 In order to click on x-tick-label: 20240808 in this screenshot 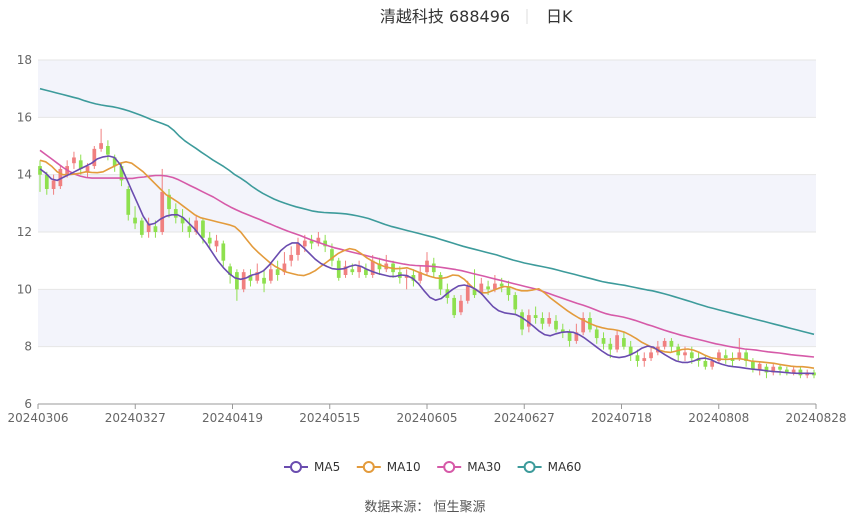, I will do `click(718, 418)`.